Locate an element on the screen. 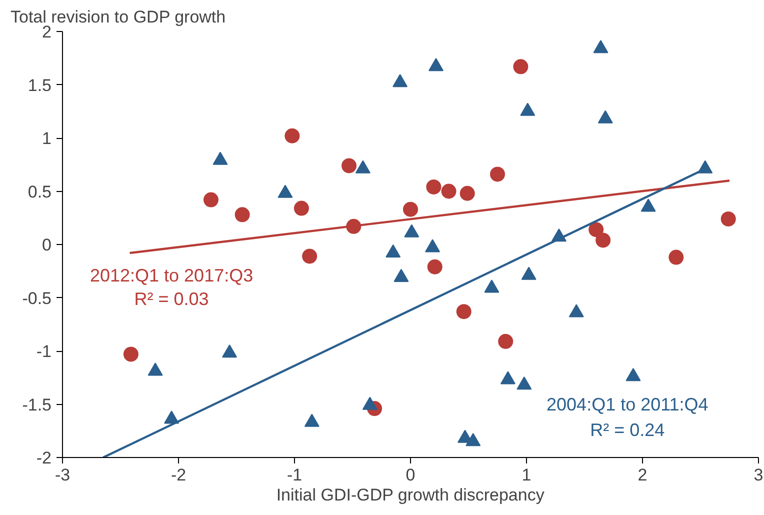  x-tick-label: 0 is located at coordinates (411, 475).